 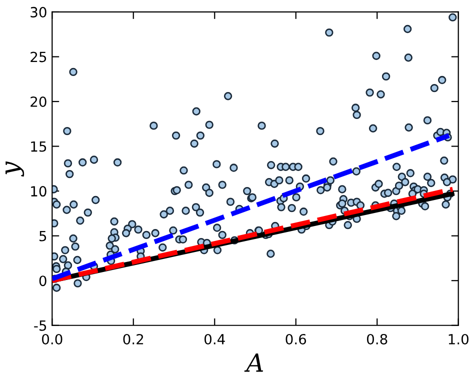 What do you see at coordinates (42, 281) in the screenshot?
I see `y-tick-label: 0` at bounding box center [42, 281].